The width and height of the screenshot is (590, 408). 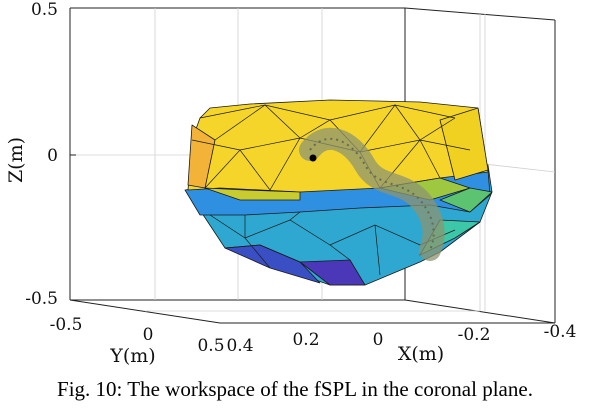 I want to click on fspl-robot-arm, so click(x=372, y=194).